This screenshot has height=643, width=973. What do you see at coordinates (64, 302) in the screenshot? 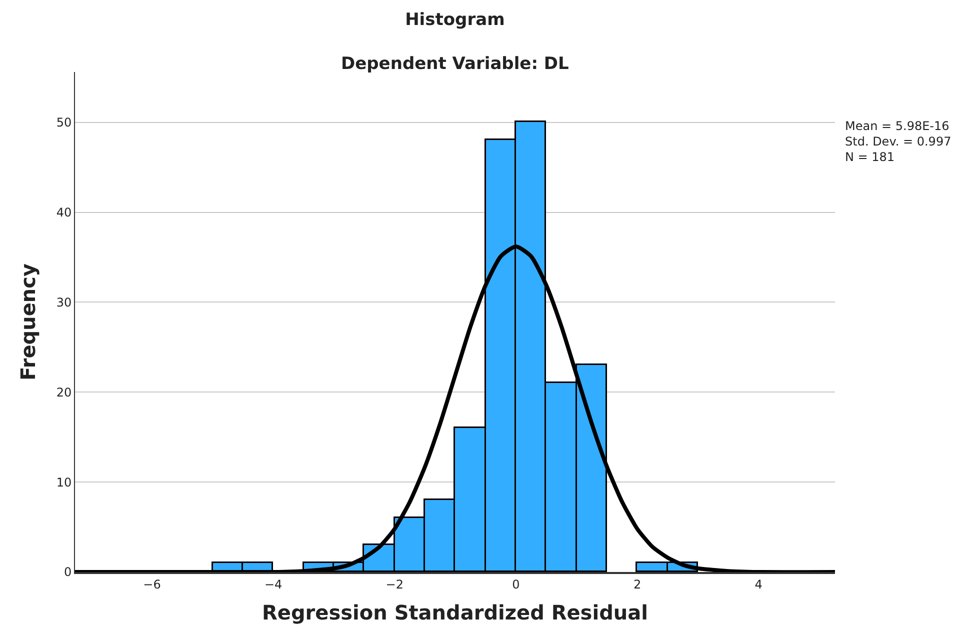
I see `y-tick-label: 30` at bounding box center [64, 302].